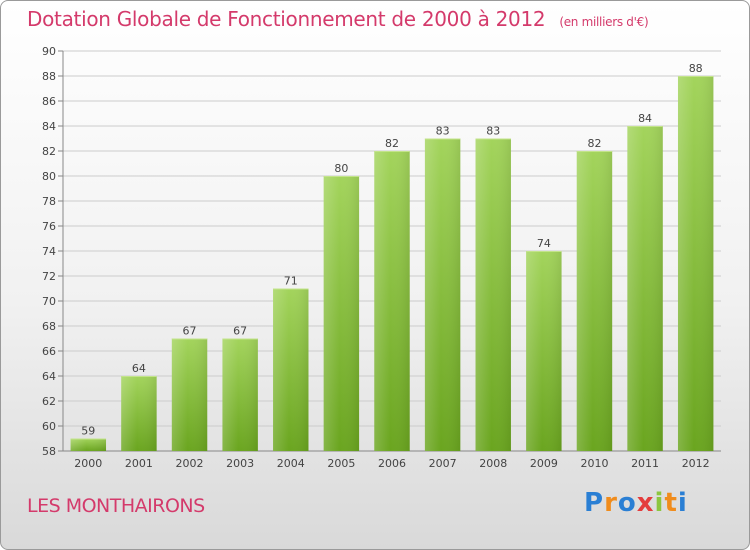 This screenshot has height=550, width=750. What do you see at coordinates (604, 22) in the screenshot?
I see `unit-subtitle: (en milliers d'€)` at bounding box center [604, 22].